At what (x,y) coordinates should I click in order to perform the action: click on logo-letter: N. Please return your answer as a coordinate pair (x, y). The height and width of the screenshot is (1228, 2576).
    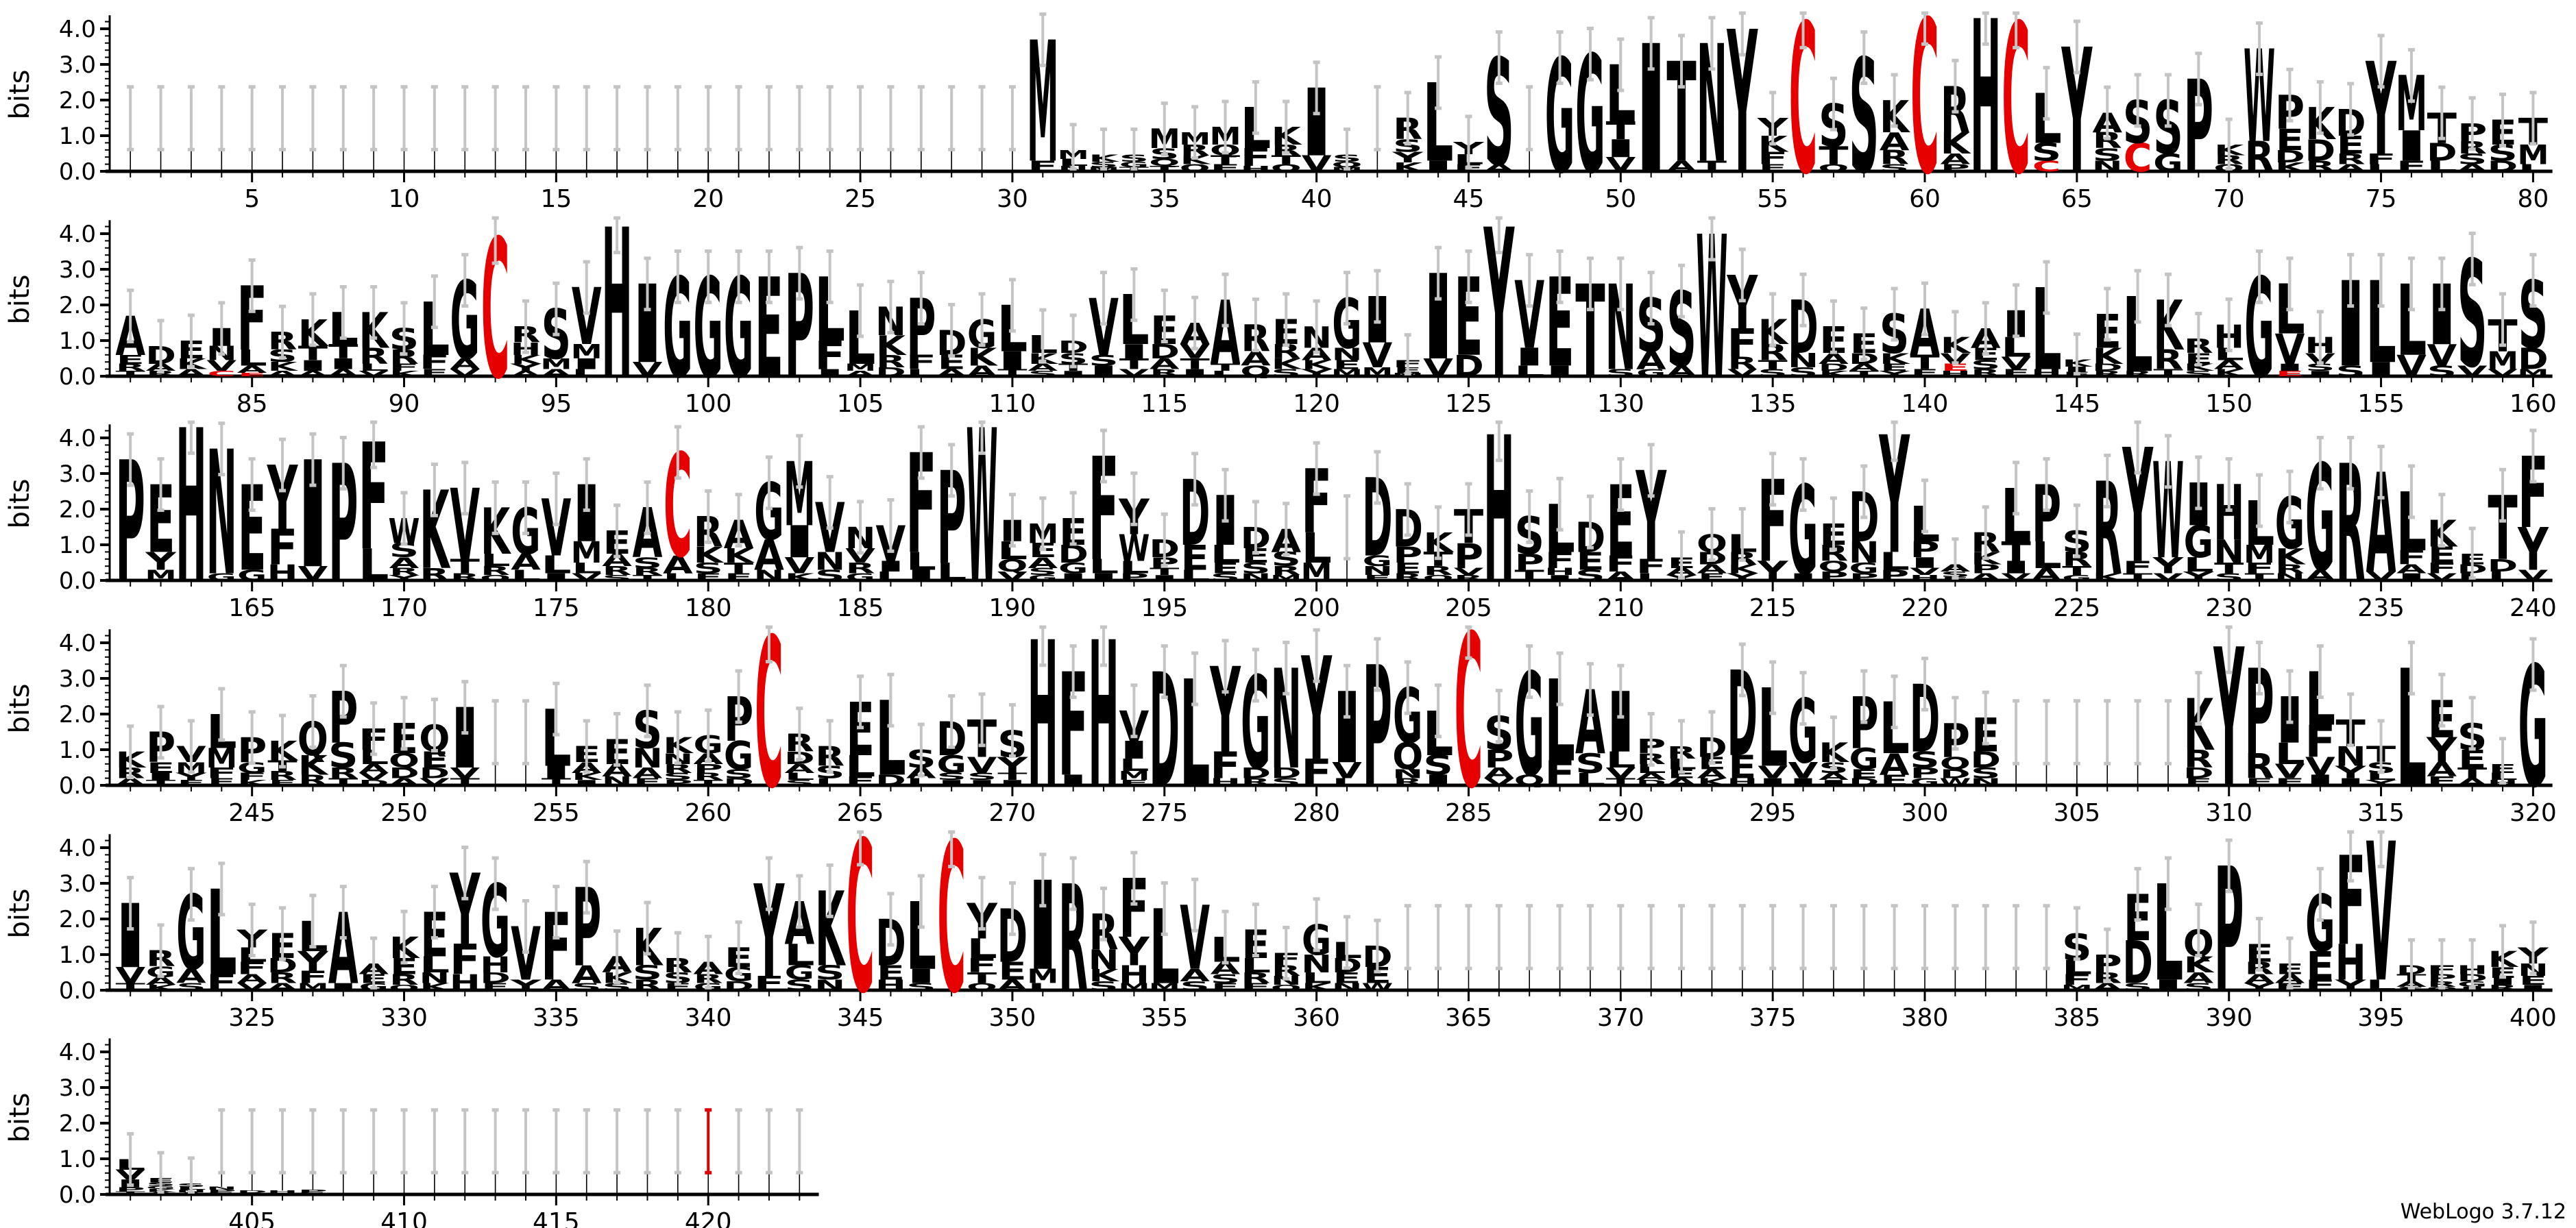
    Looking at the image, I should click on (617, 781).